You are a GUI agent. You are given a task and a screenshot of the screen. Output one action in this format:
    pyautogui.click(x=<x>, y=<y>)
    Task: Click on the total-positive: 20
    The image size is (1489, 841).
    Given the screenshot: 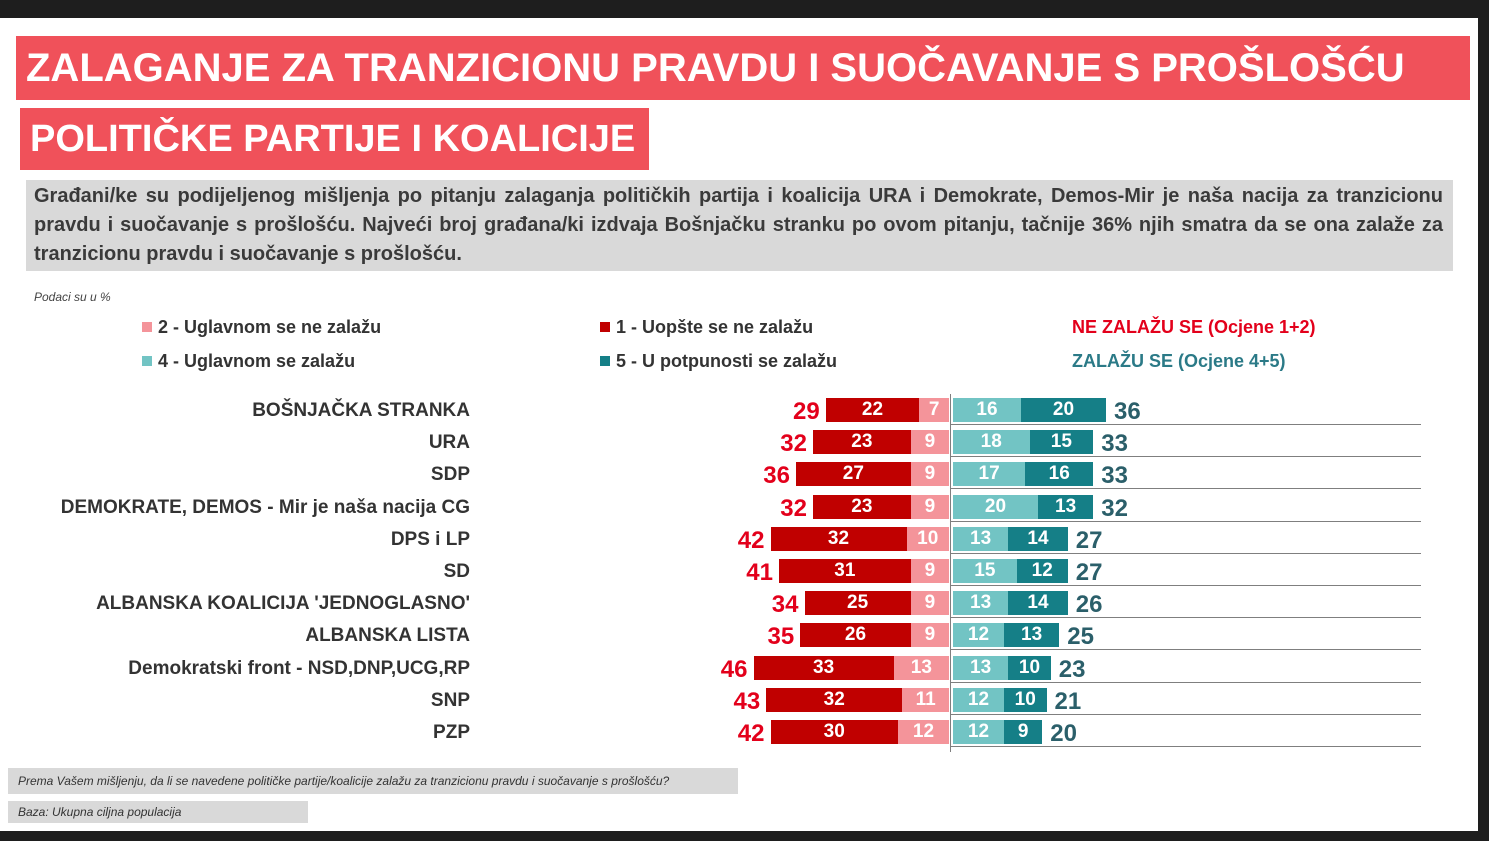 What is the action you would take?
    pyautogui.click(x=1063, y=733)
    